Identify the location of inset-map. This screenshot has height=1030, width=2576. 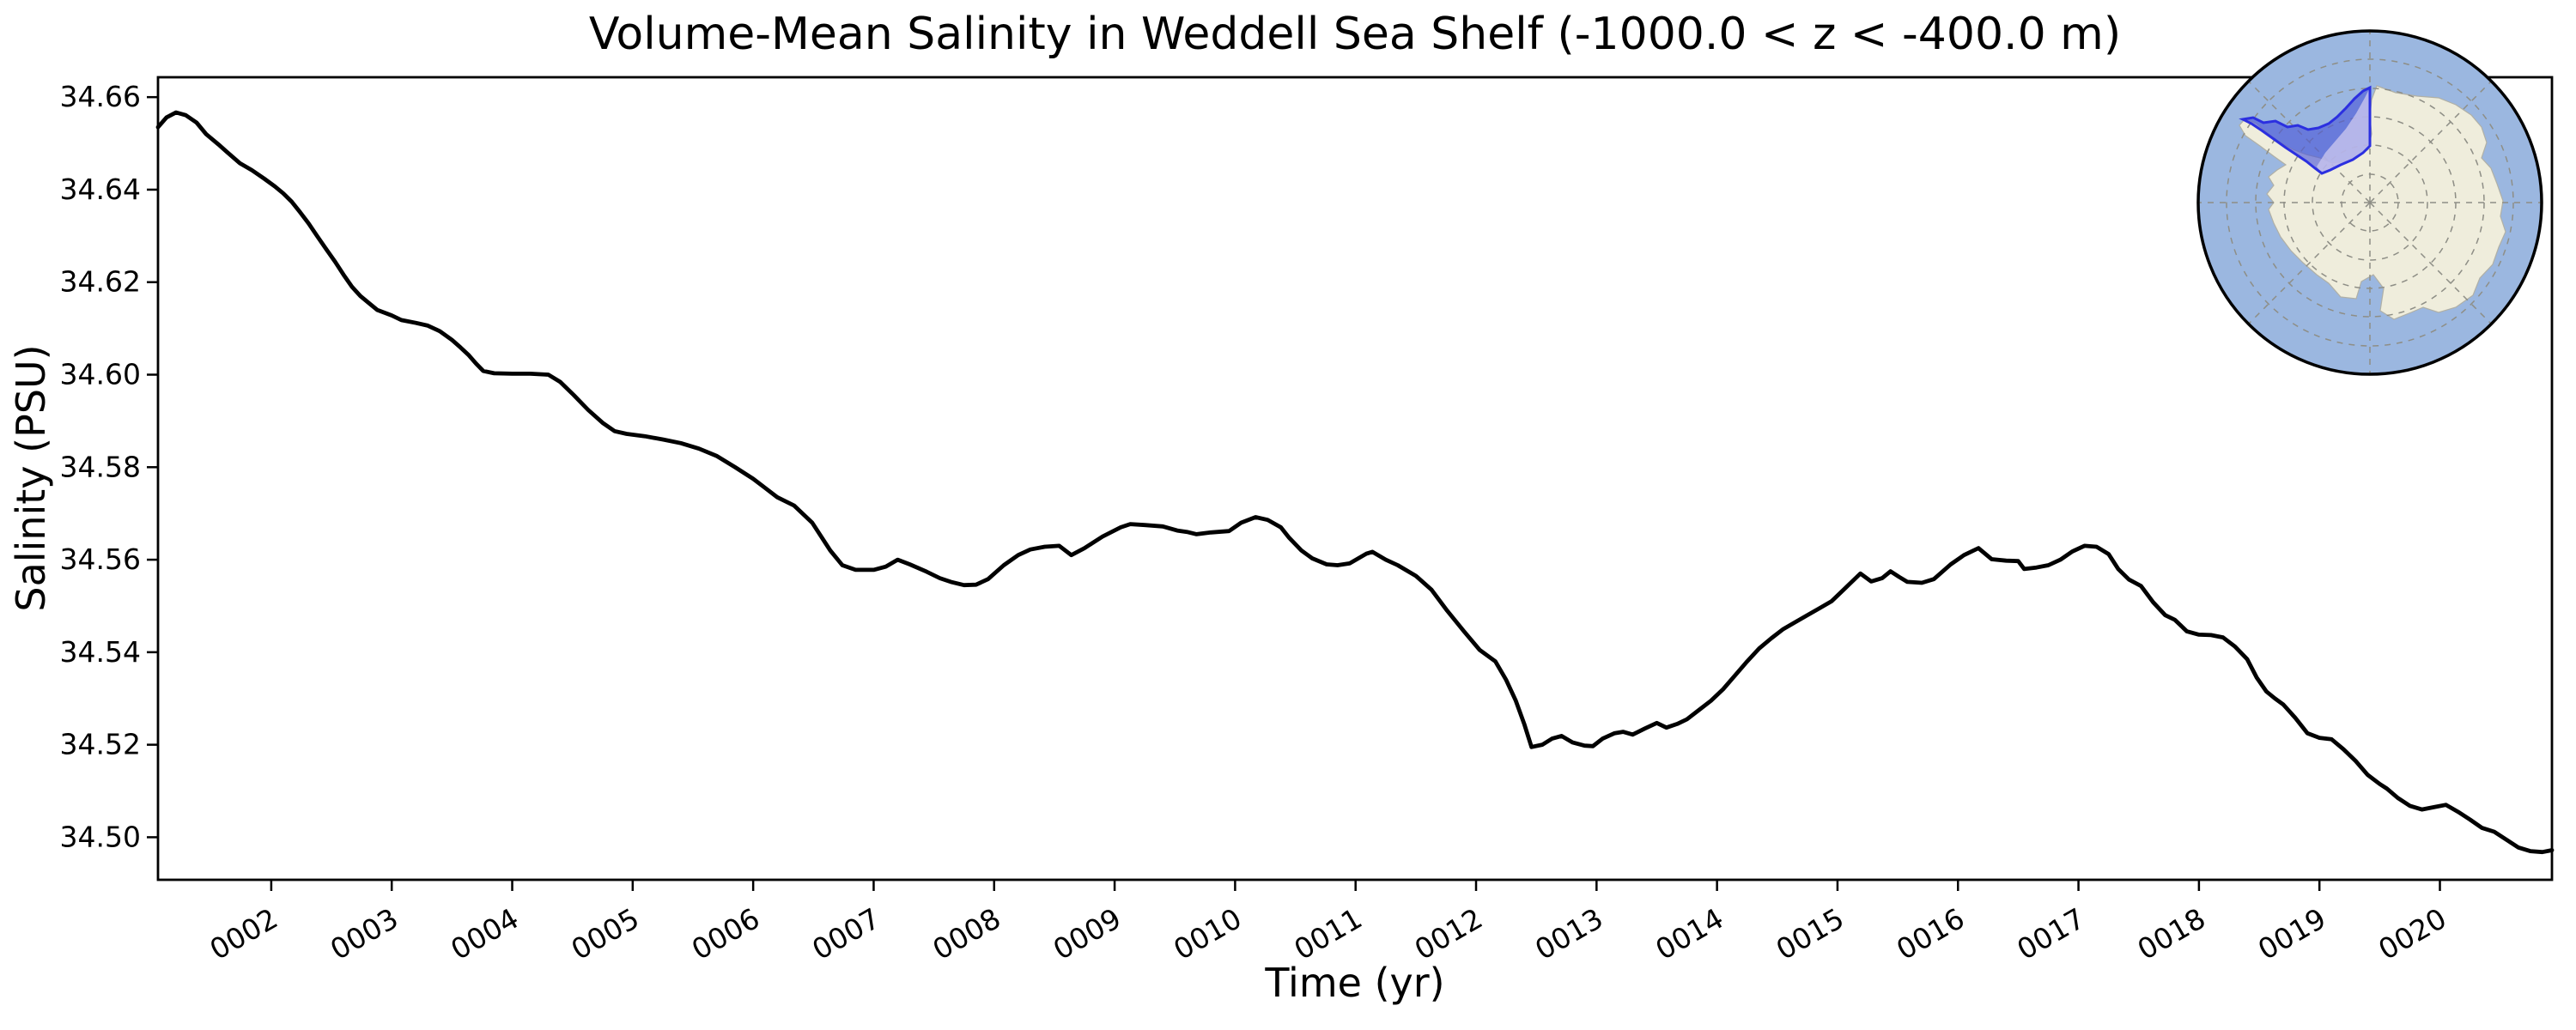
(2369, 202).